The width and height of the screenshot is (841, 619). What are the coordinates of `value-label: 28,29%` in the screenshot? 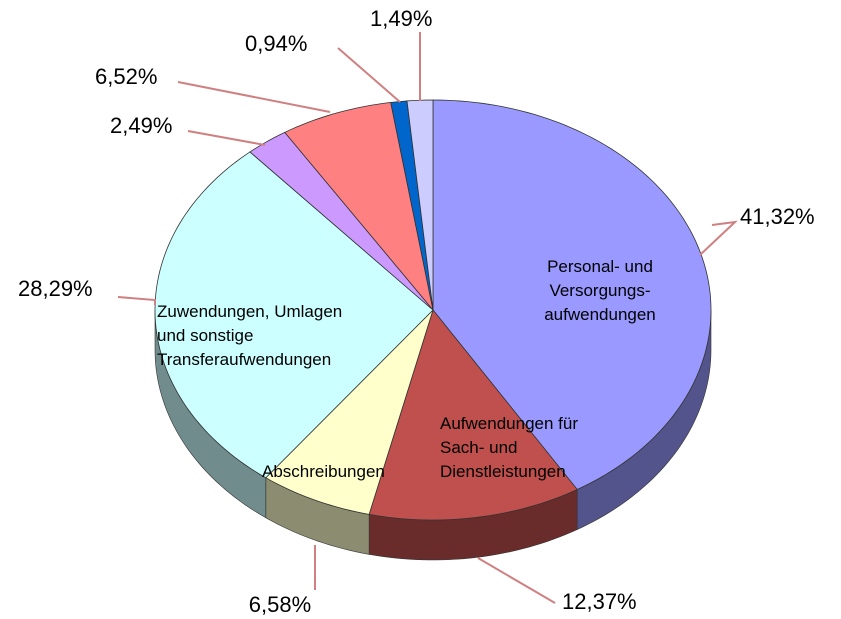 It's located at (55, 288).